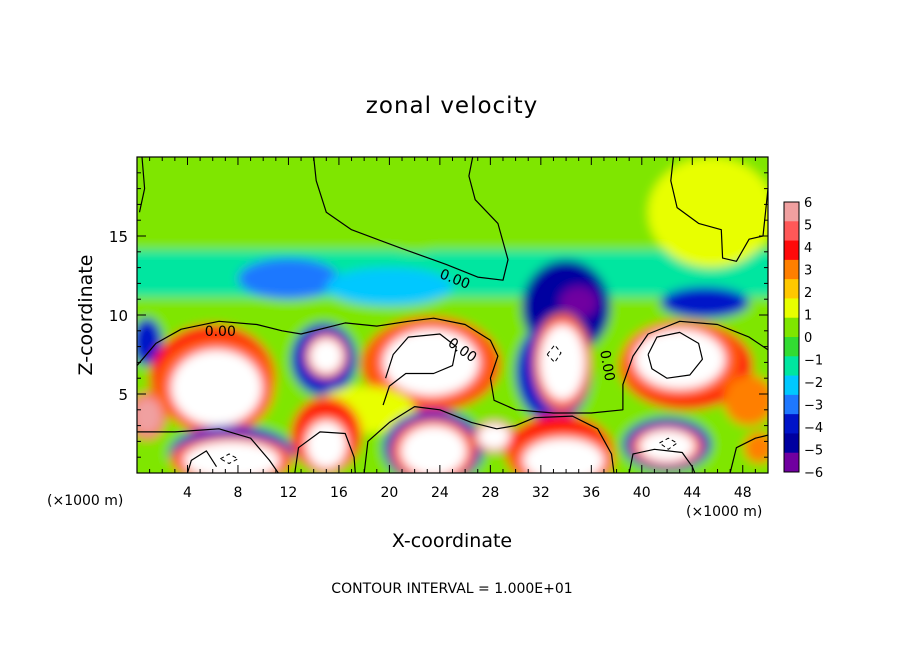  I want to click on x-tick-label-9: 40, so click(642, 493).